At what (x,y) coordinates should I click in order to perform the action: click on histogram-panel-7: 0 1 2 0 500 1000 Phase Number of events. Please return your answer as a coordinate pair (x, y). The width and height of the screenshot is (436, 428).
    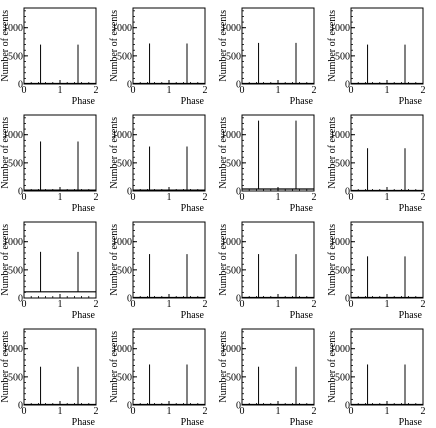
    Looking at the image, I should click on (272, 160).